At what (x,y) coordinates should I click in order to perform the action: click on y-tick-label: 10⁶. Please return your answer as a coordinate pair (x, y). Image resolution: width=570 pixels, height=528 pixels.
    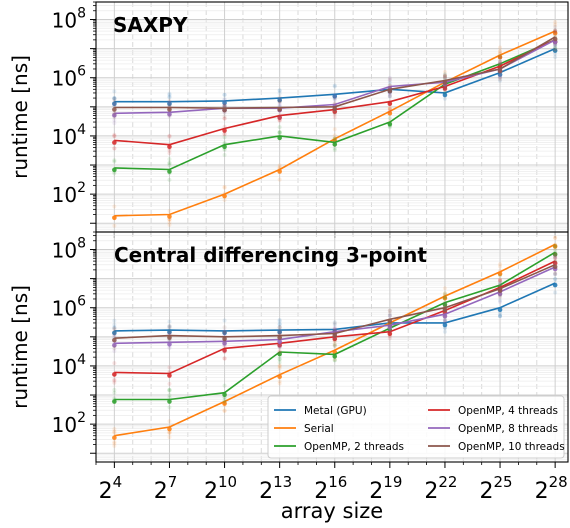
    Looking at the image, I should click on (69, 307).